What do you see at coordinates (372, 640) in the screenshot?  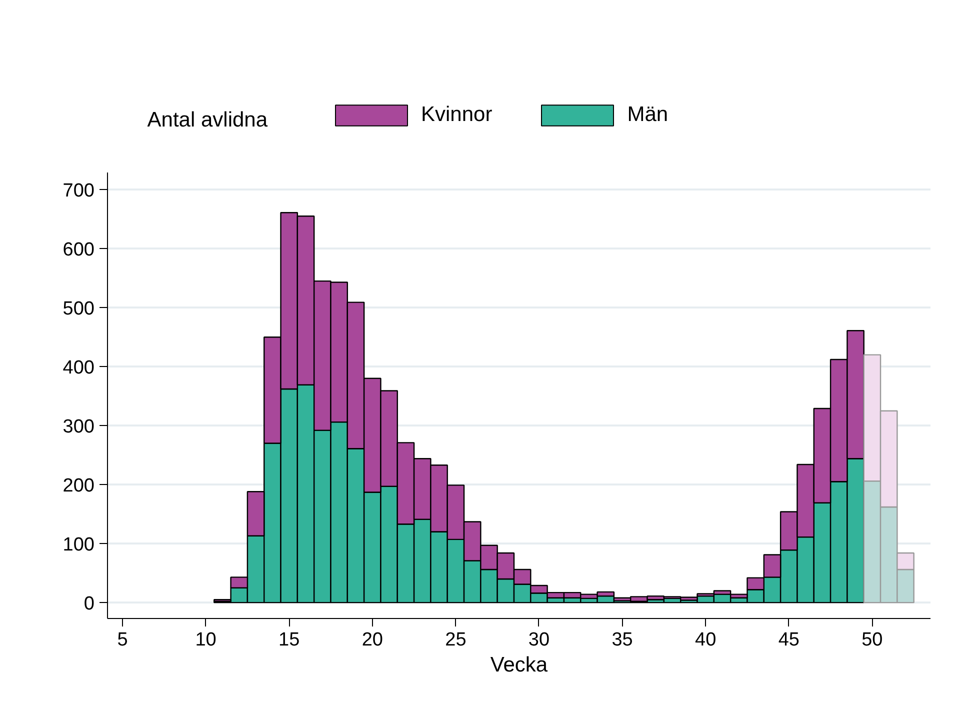 I see `x-tick-label: 20` at bounding box center [372, 640].